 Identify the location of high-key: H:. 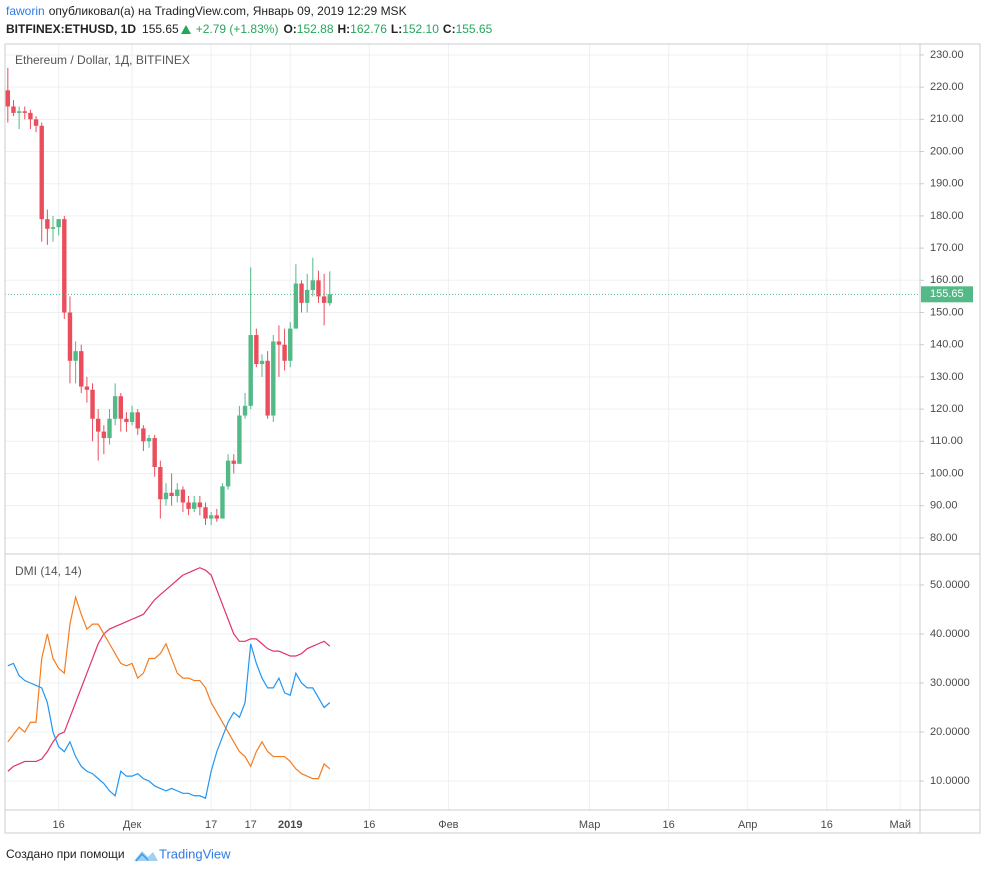
(344, 29).